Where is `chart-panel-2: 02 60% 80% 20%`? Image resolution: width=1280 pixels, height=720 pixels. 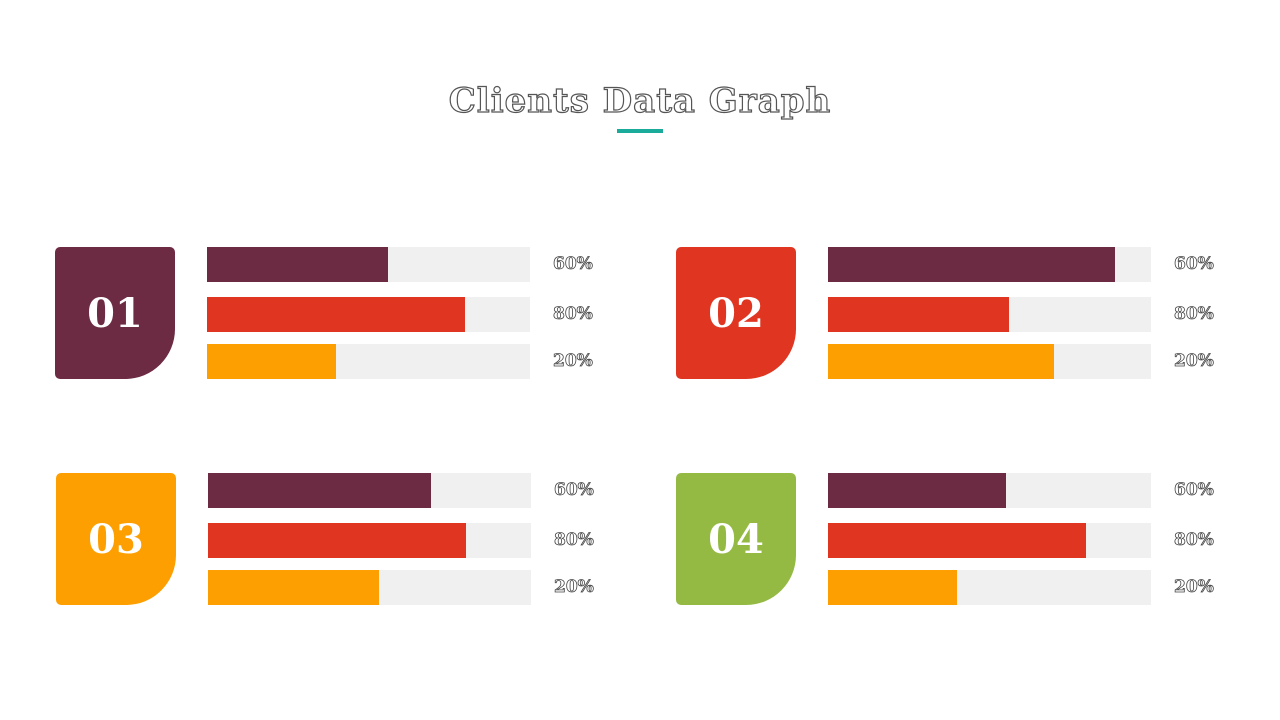
chart-panel-2: 02 60% 80% 20% is located at coordinates (956, 314).